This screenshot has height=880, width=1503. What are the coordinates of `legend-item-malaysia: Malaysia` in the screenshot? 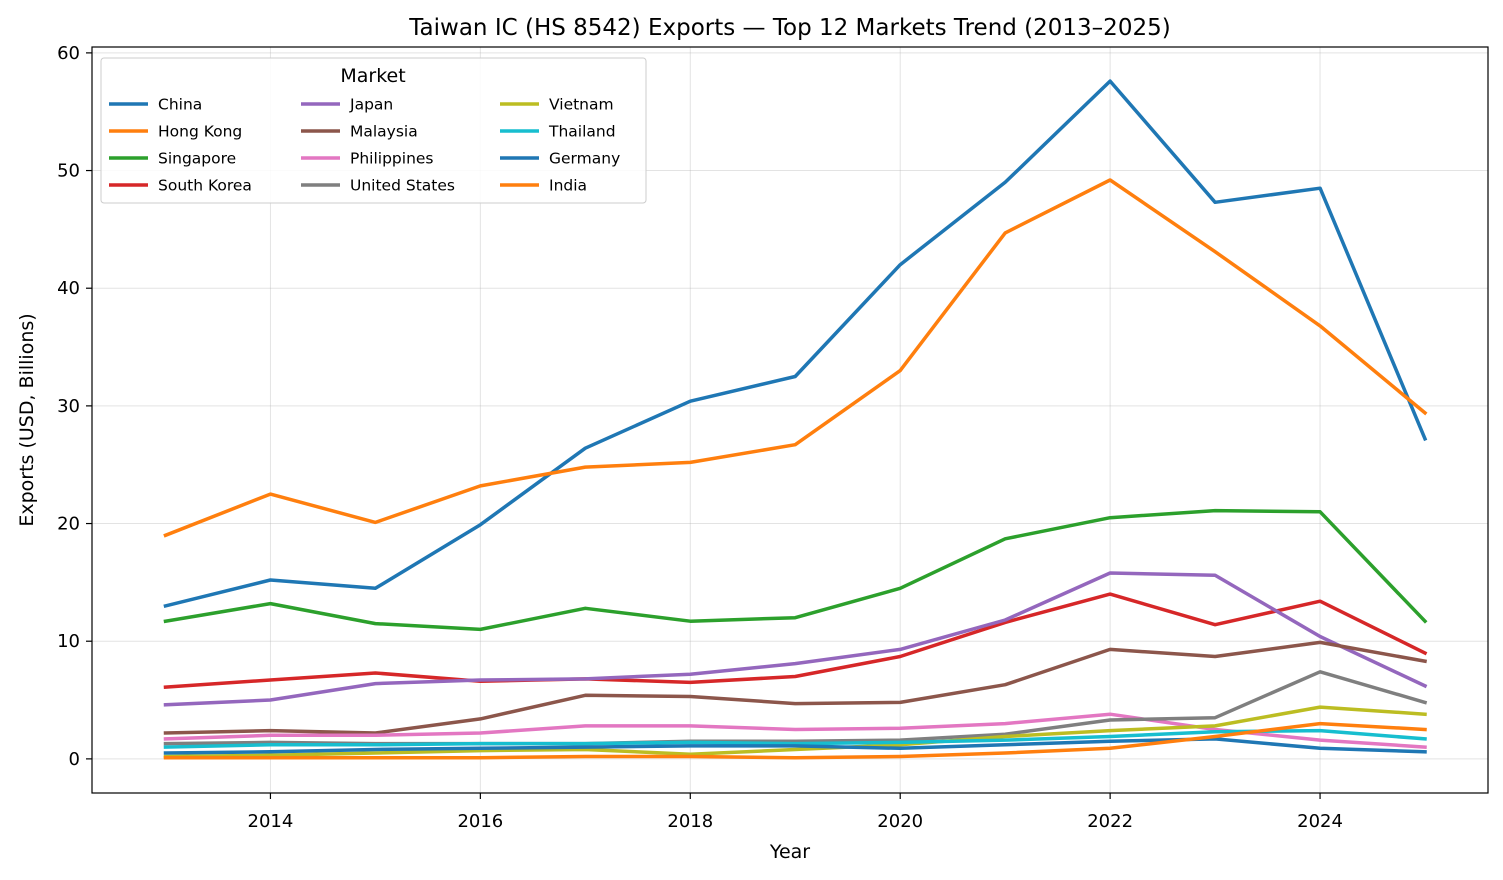 It's located at (359, 132).